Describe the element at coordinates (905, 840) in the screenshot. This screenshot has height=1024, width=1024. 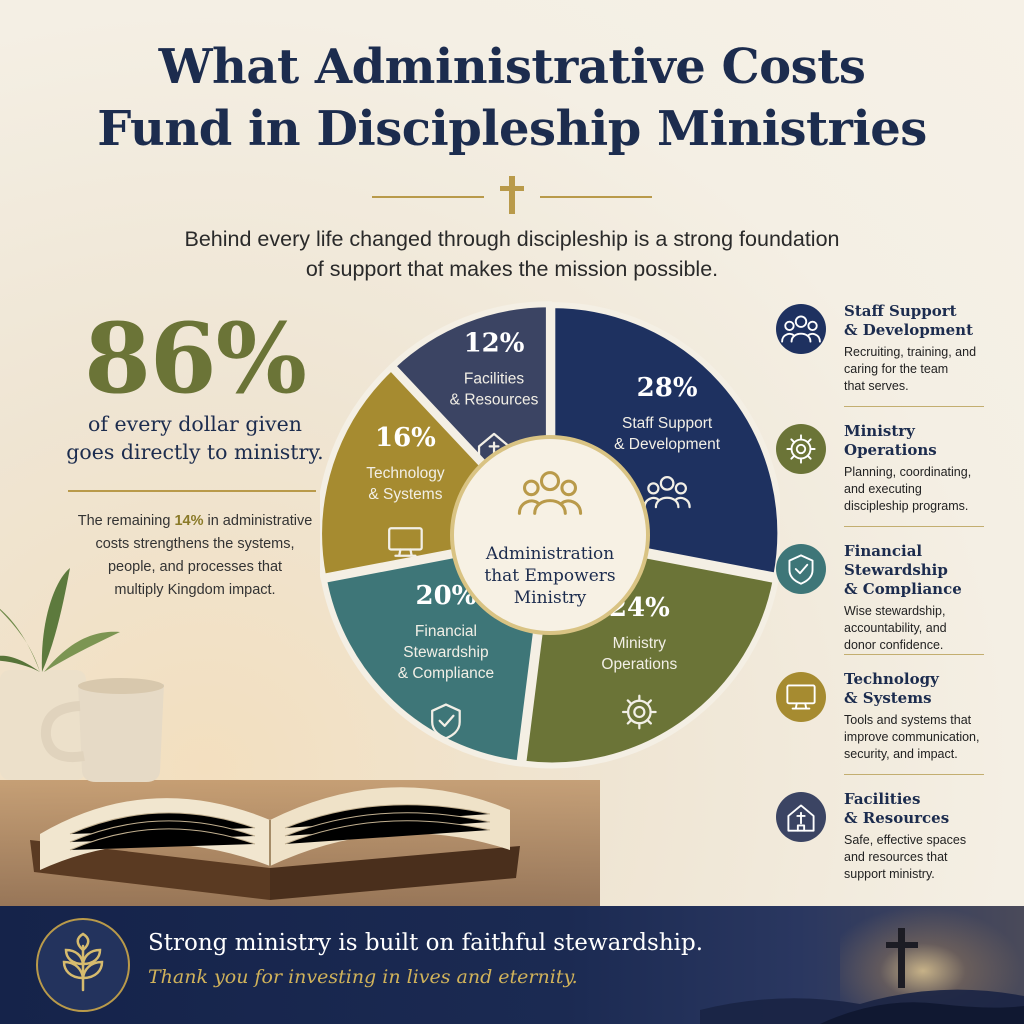
I see `legend-description-line: Safe, effective spaces` at that location.